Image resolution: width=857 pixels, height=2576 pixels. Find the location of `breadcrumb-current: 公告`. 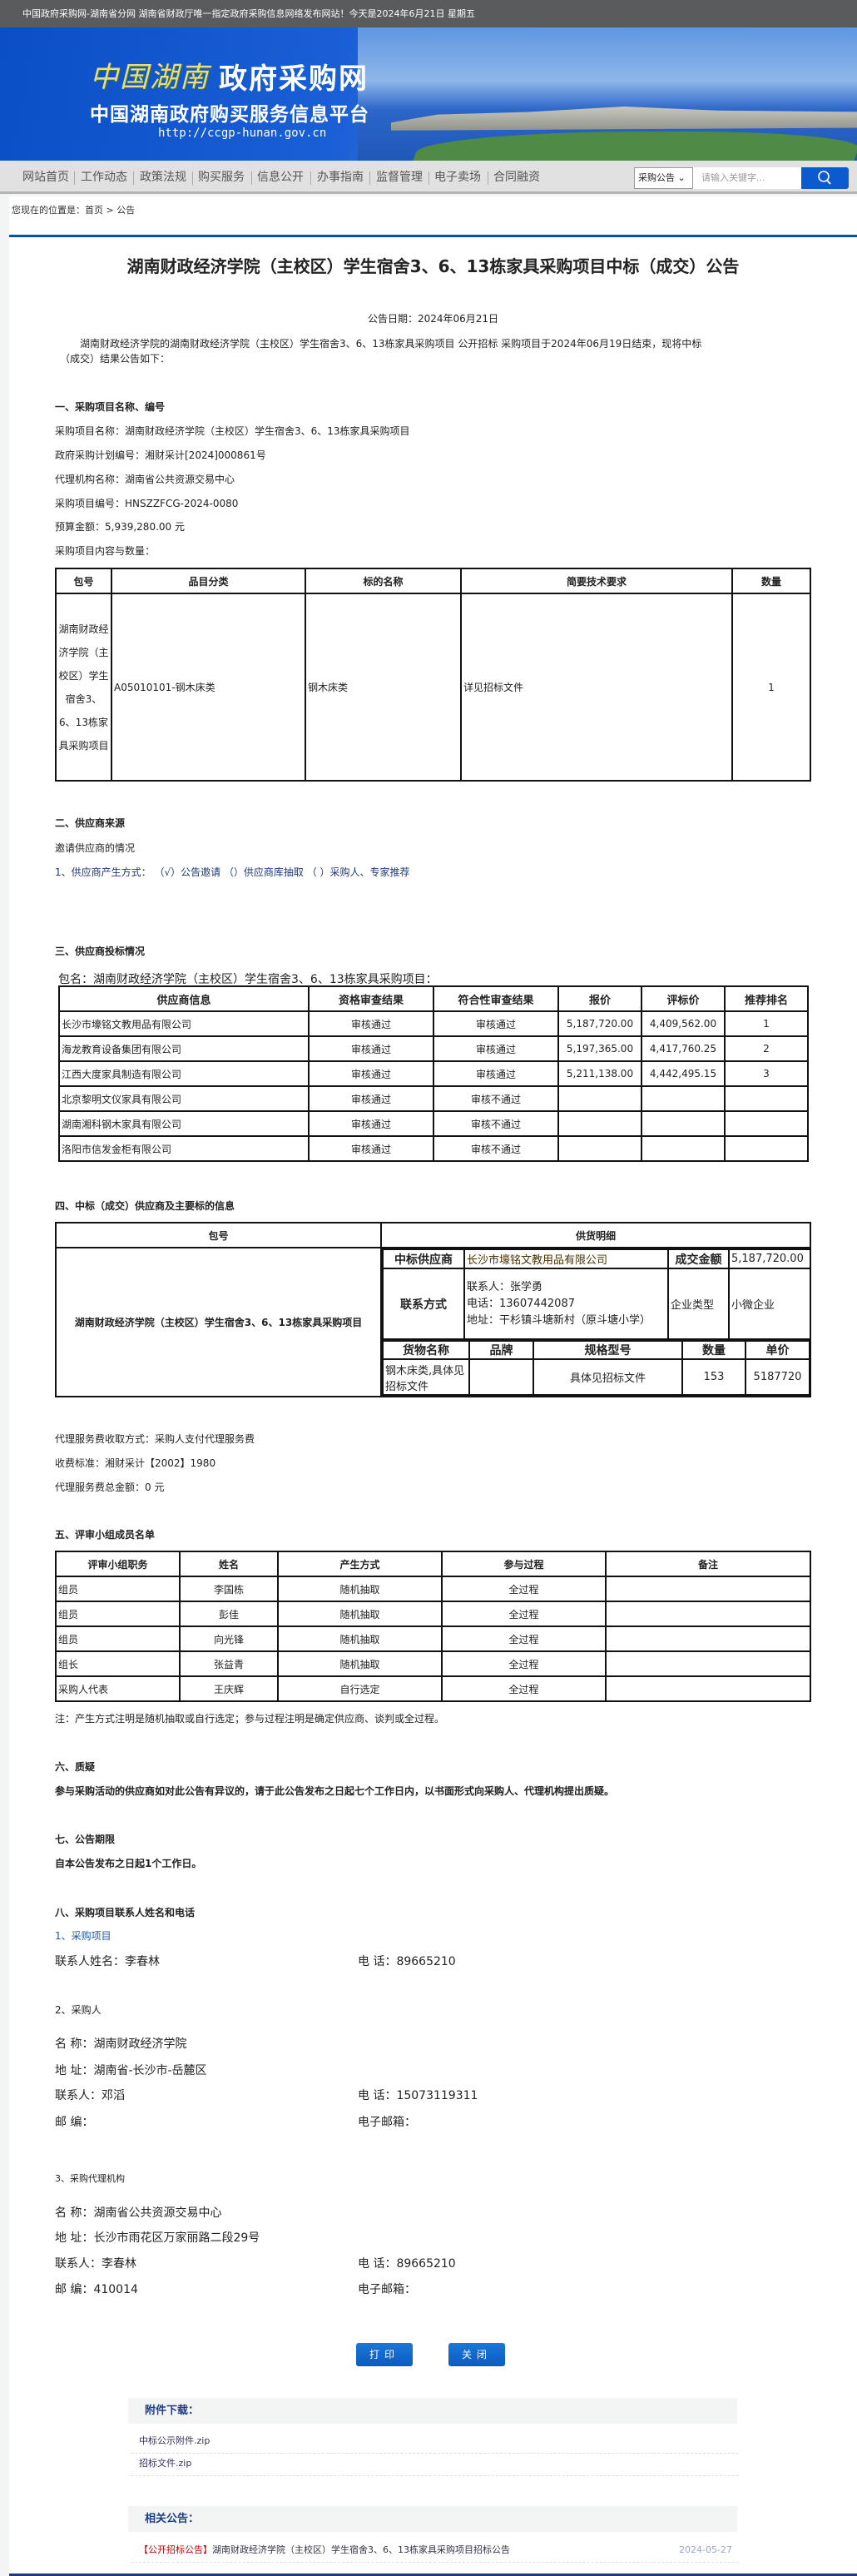

breadcrumb-current: 公告 is located at coordinates (126, 210).